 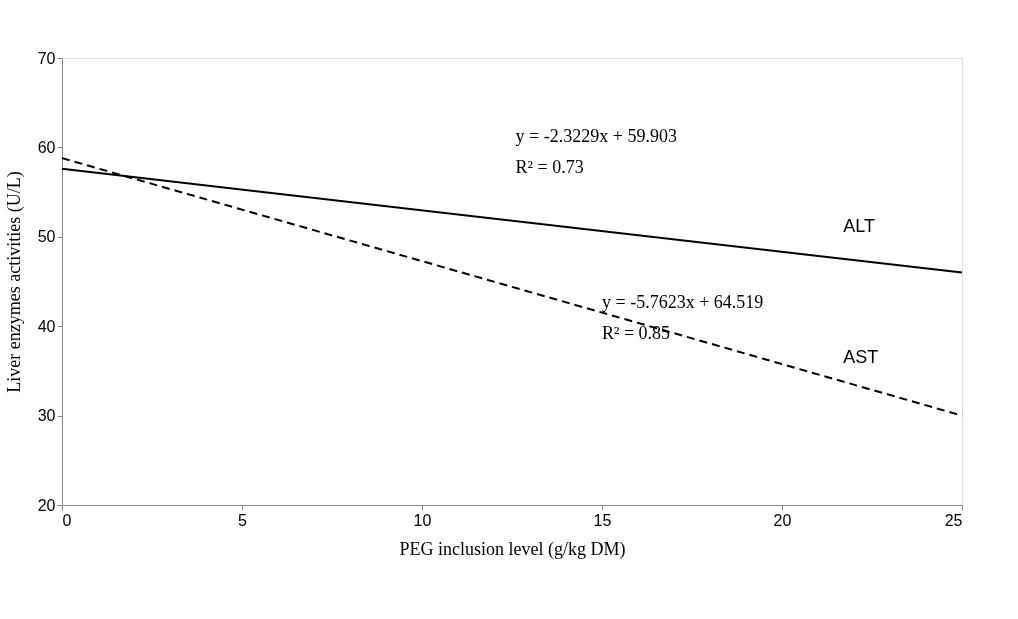 I want to click on x-tick-label: 25, so click(x=953, y=520).